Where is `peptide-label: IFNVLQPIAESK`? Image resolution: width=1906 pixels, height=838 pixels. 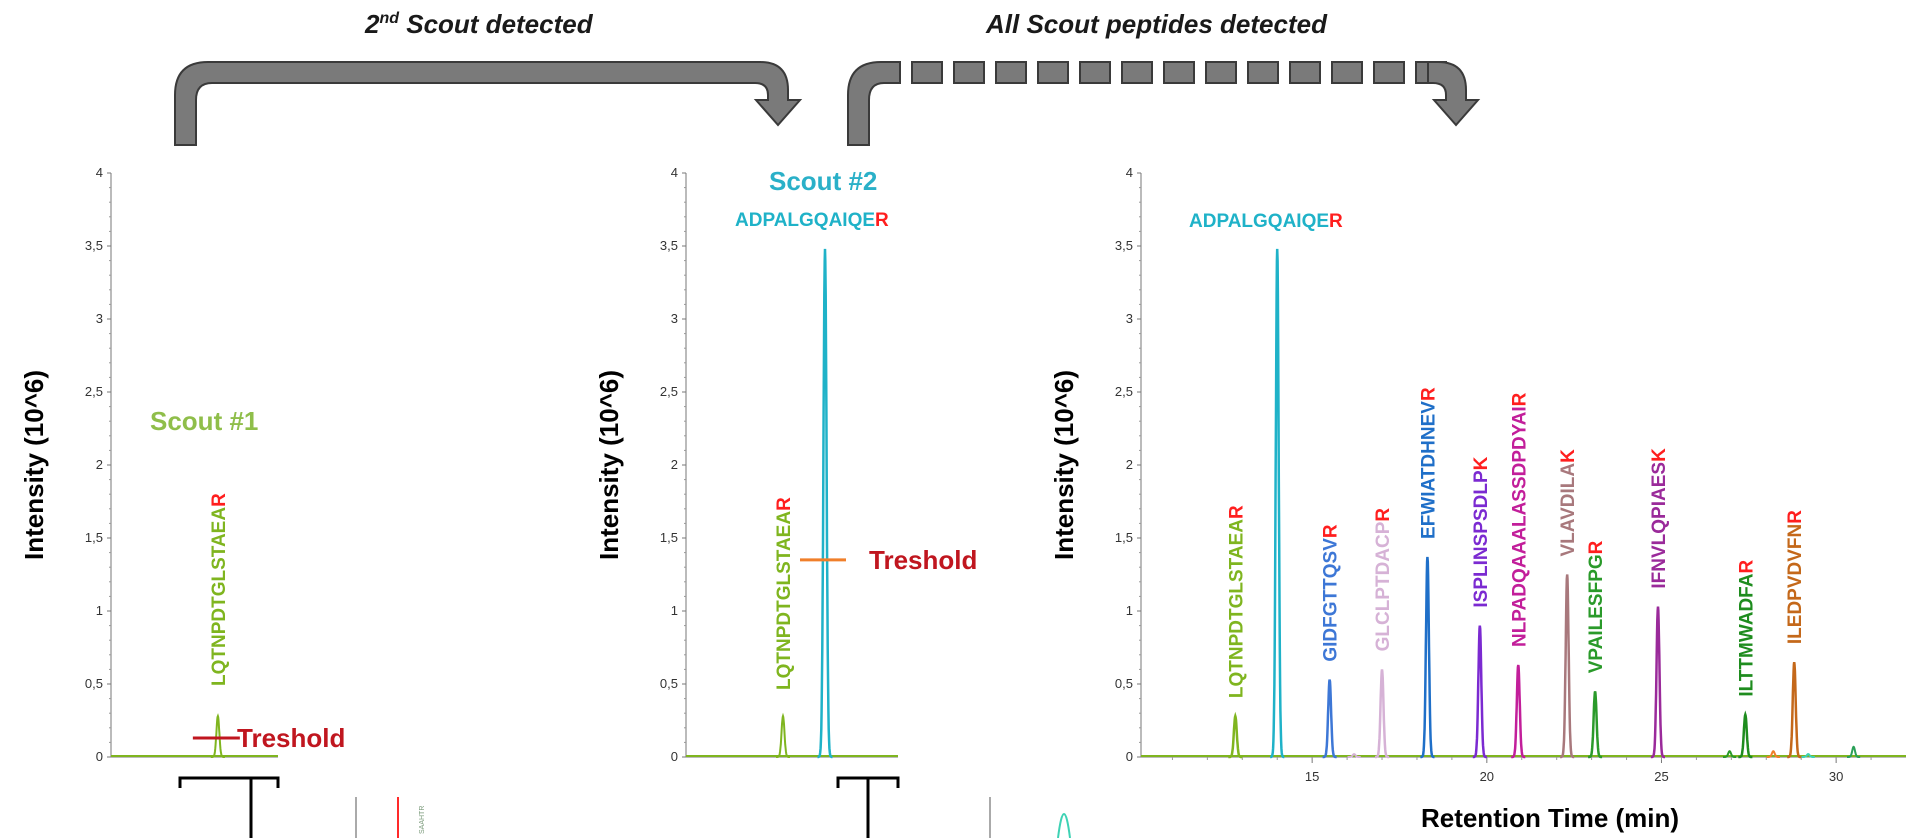 peptide-label: IFNVLQPIAESK is located at coordinates (1659, 518).